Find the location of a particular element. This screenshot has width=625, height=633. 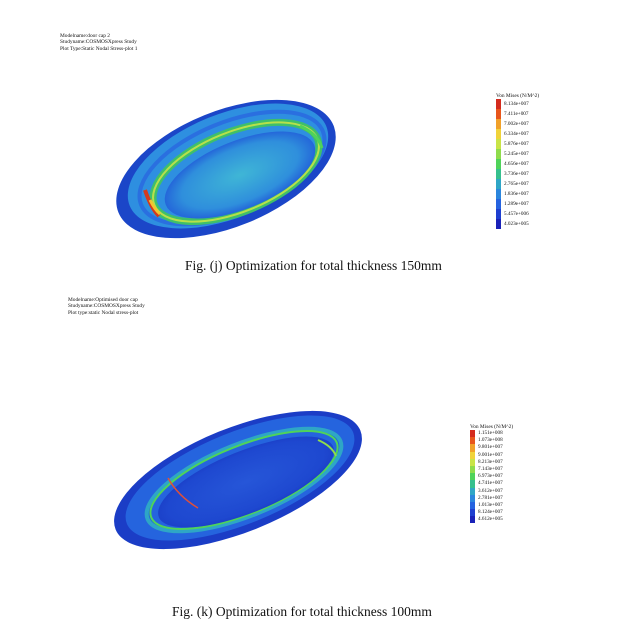

legend-value: 8.124e+007 is located at coordinates (490, 512).